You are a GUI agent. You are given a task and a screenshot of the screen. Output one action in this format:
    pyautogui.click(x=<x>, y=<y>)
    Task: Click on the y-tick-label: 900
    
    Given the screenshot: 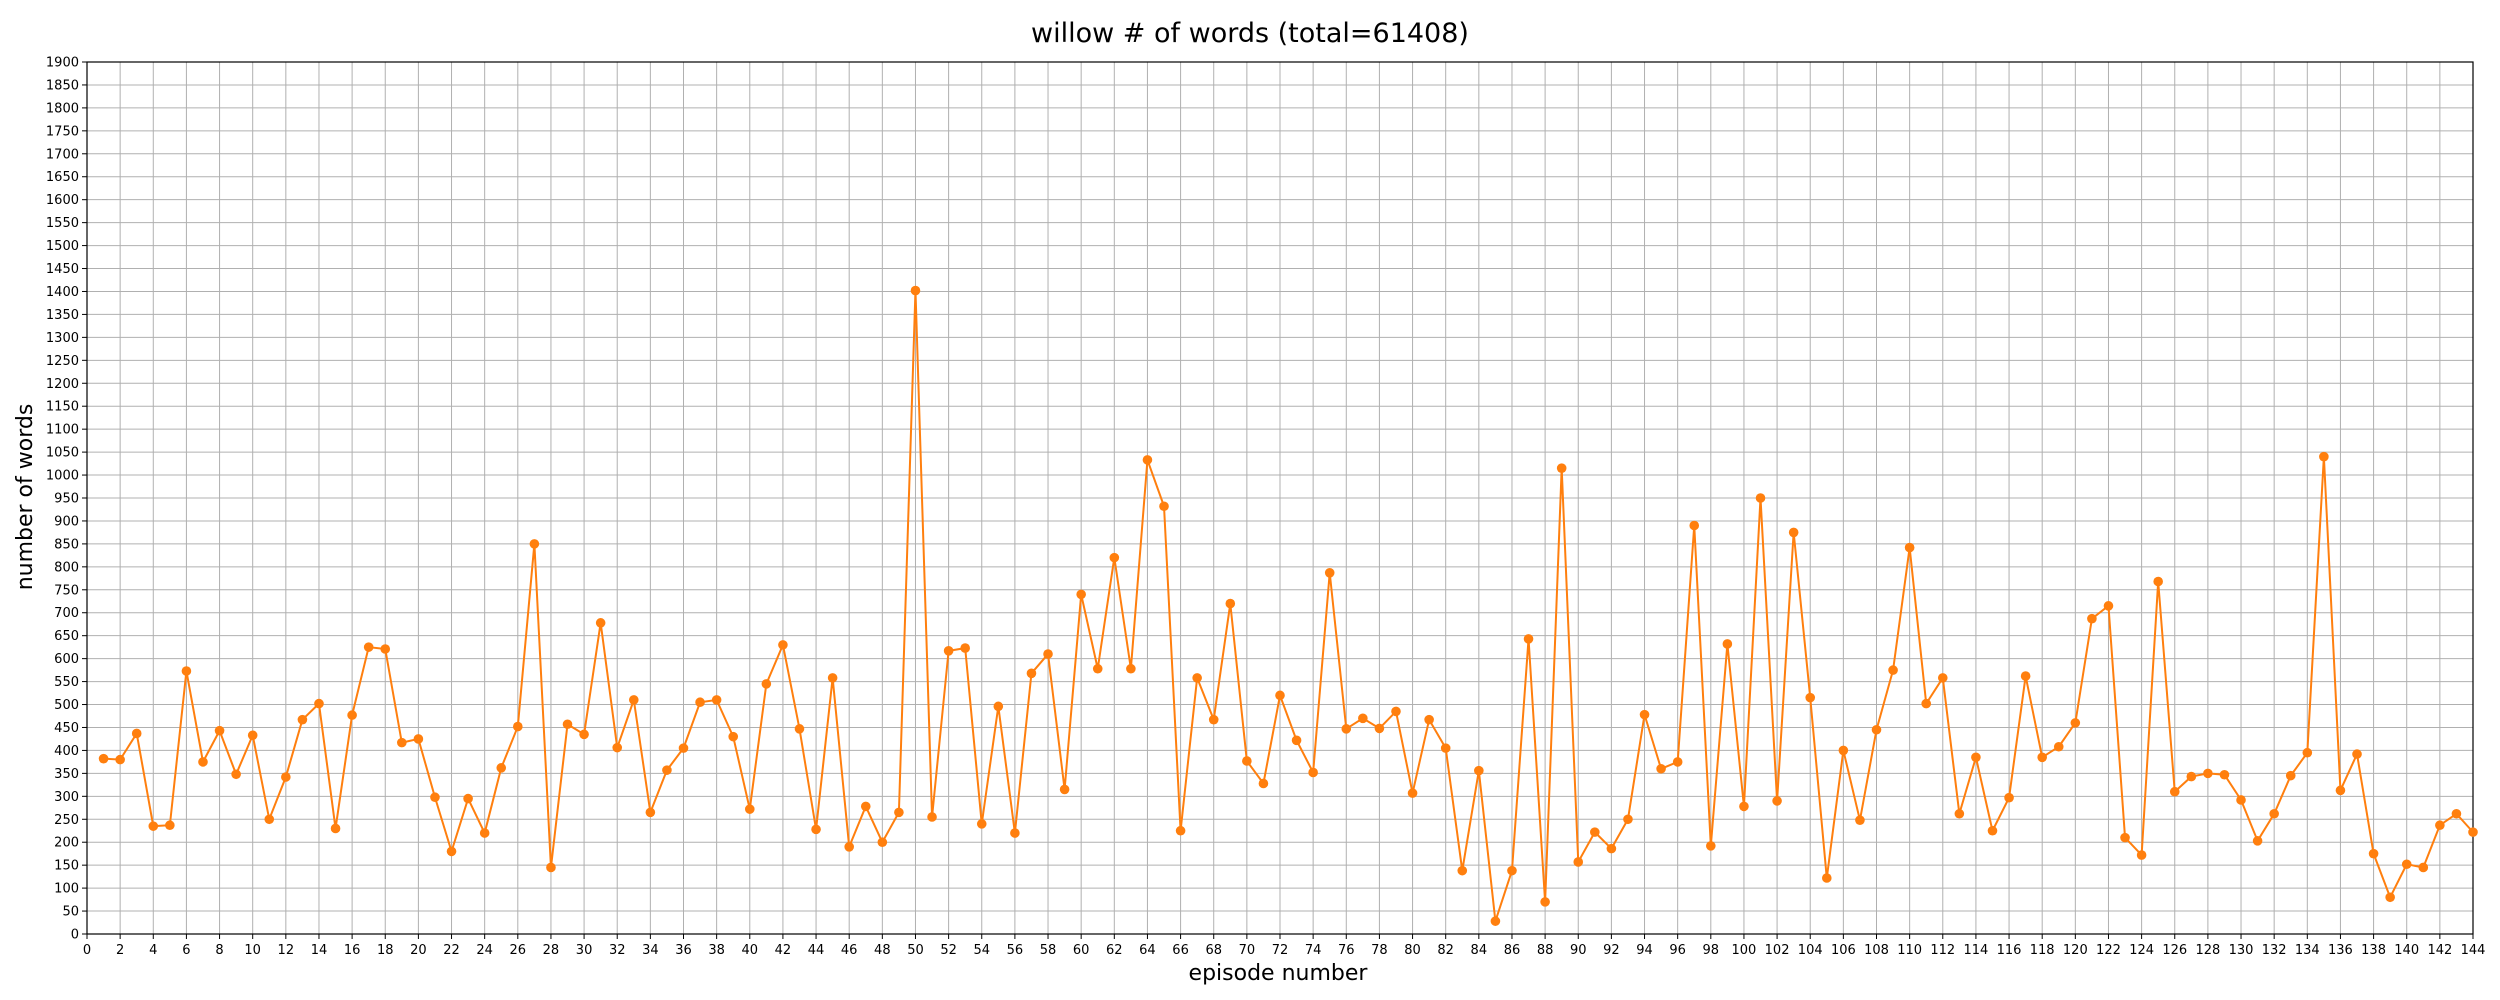 What is the action you would take?
    pyautogui.click(x=66, y=521)
    